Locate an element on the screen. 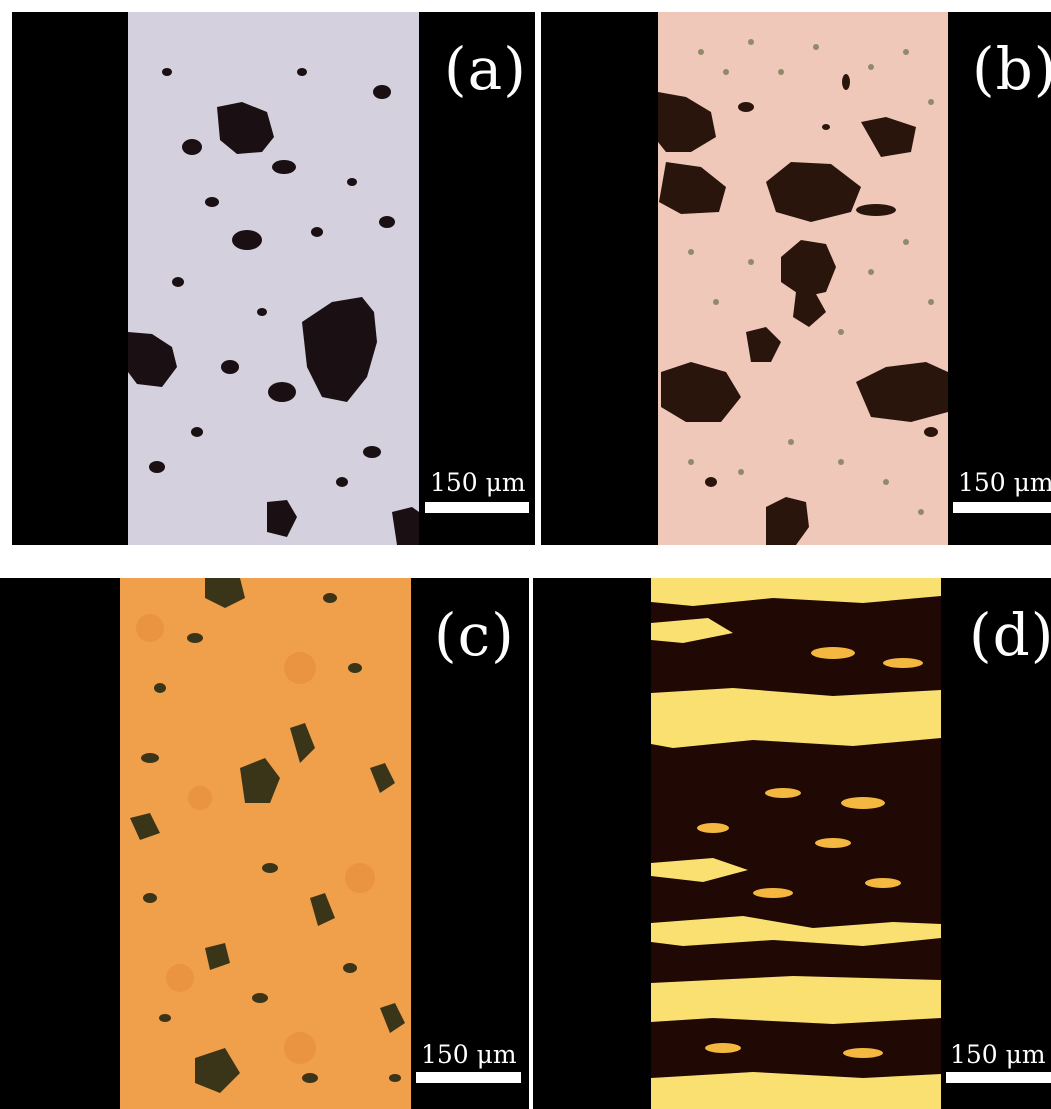 The image size is (1051, 1109). scale-bar-text-b: 150 μm is located at coordinates (1004, 482).